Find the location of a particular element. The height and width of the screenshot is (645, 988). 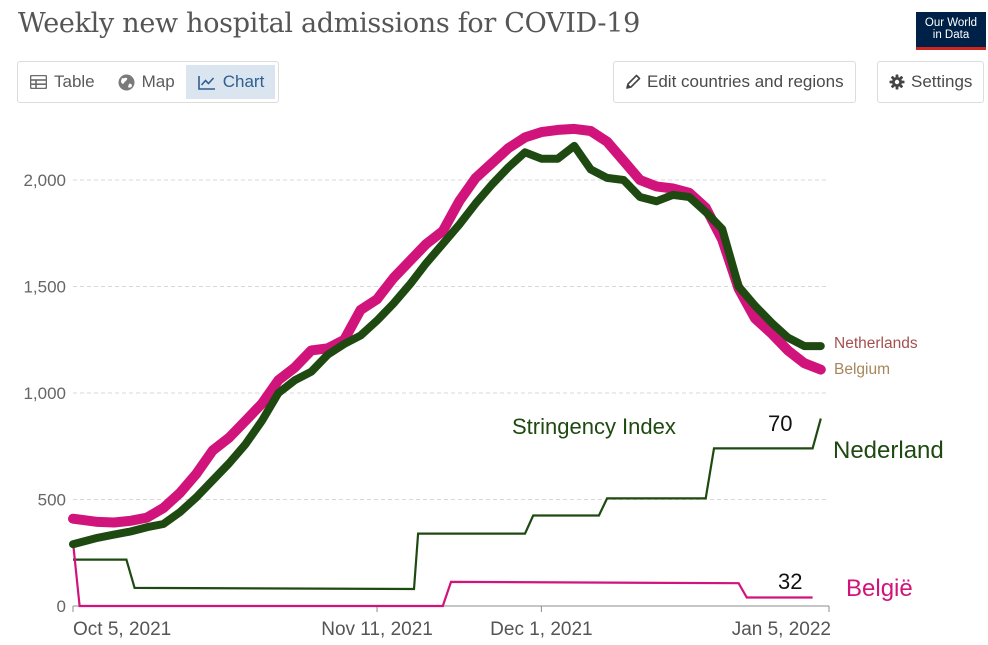

tab-chart-label: Chart is located at coordinates (243, 81).